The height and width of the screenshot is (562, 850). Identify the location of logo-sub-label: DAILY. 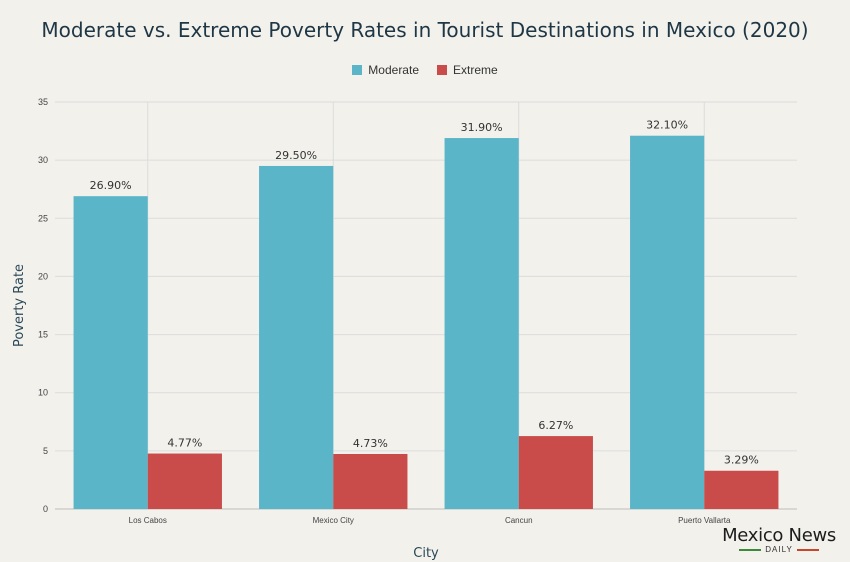
(779, 549).